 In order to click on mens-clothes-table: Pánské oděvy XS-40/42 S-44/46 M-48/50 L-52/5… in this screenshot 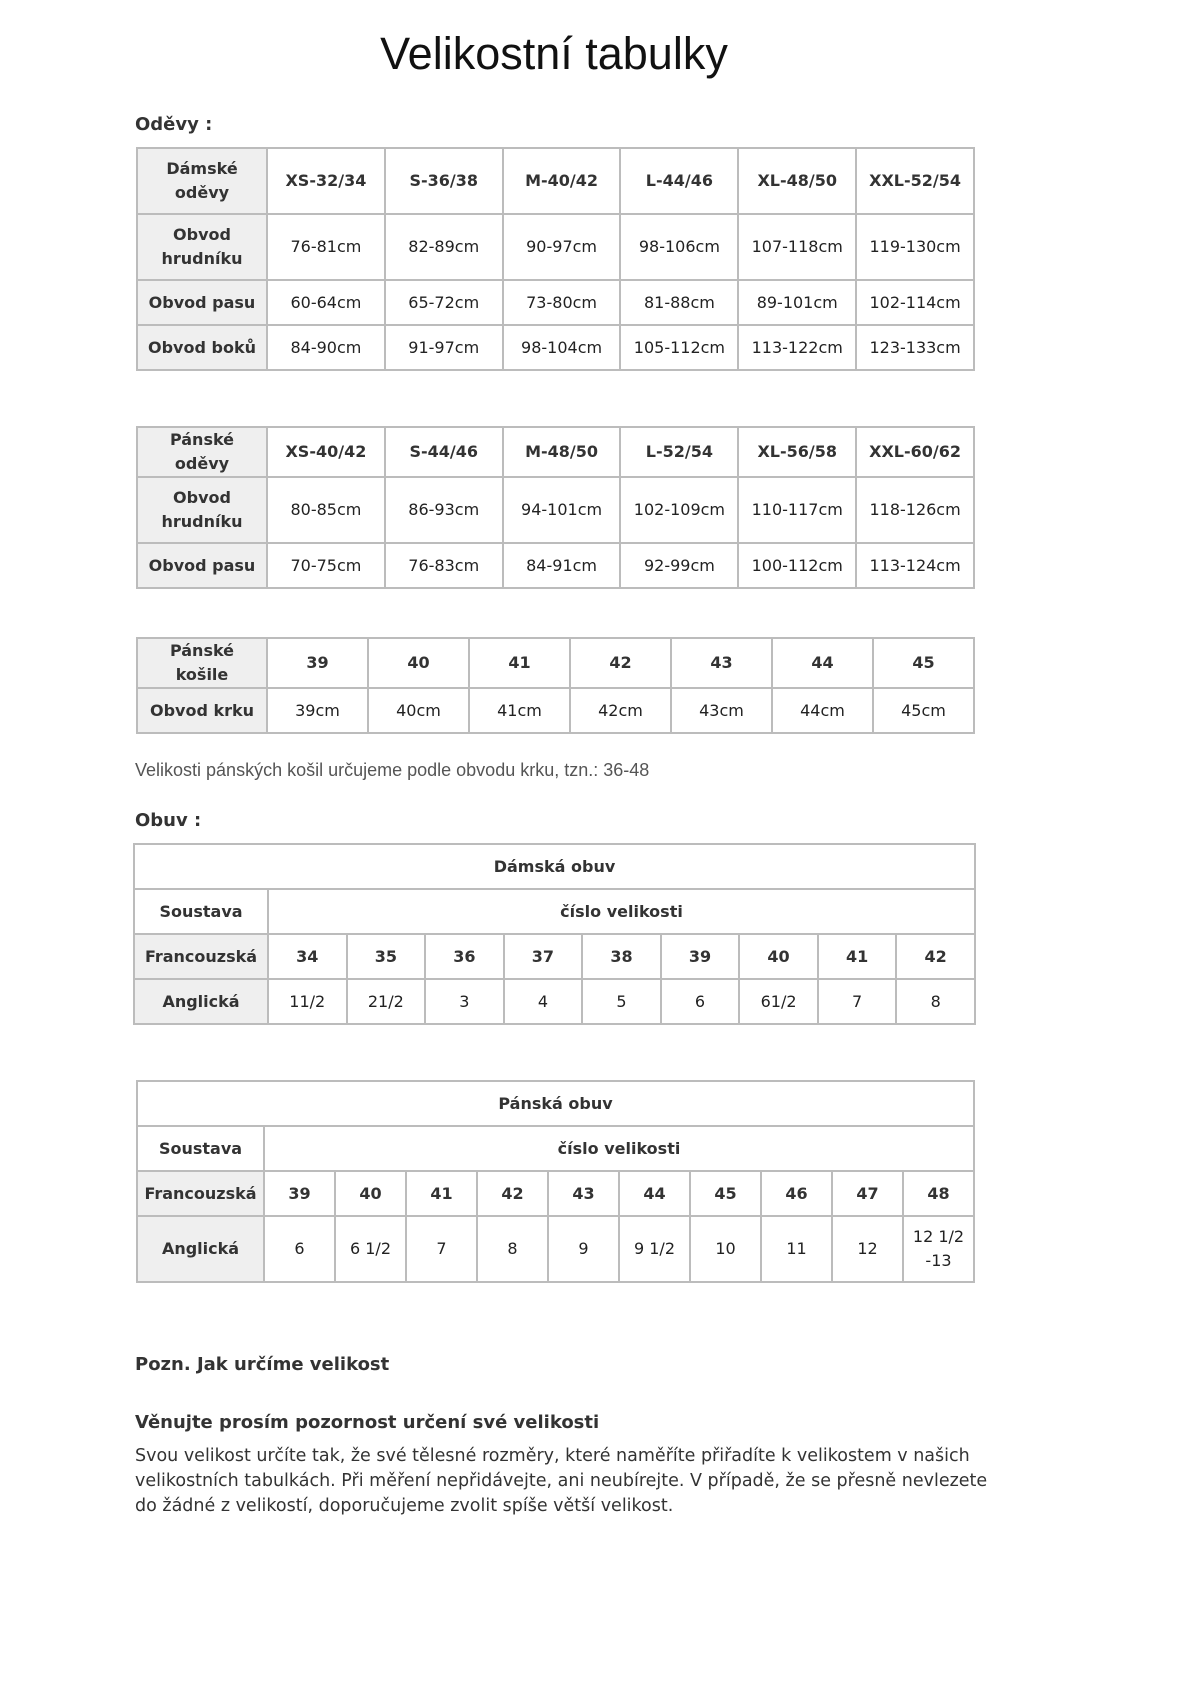, I will do `click(555, 507)`.